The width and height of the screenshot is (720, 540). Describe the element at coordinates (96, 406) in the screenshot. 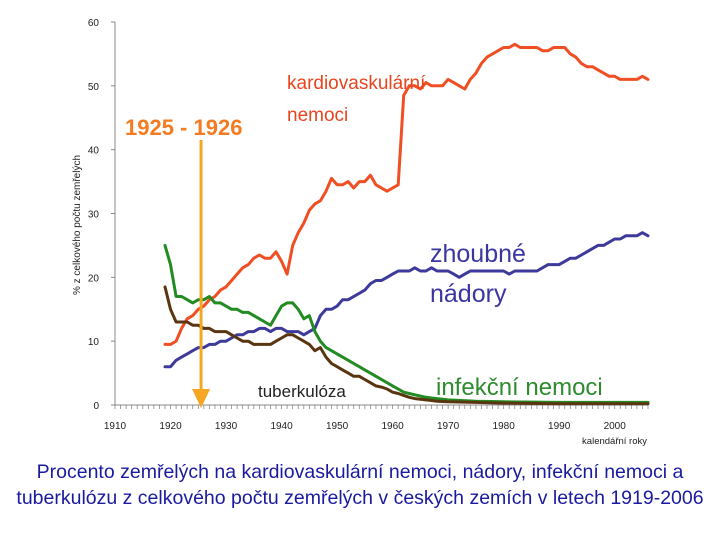

I see `y-tick-label: 0` at that location.